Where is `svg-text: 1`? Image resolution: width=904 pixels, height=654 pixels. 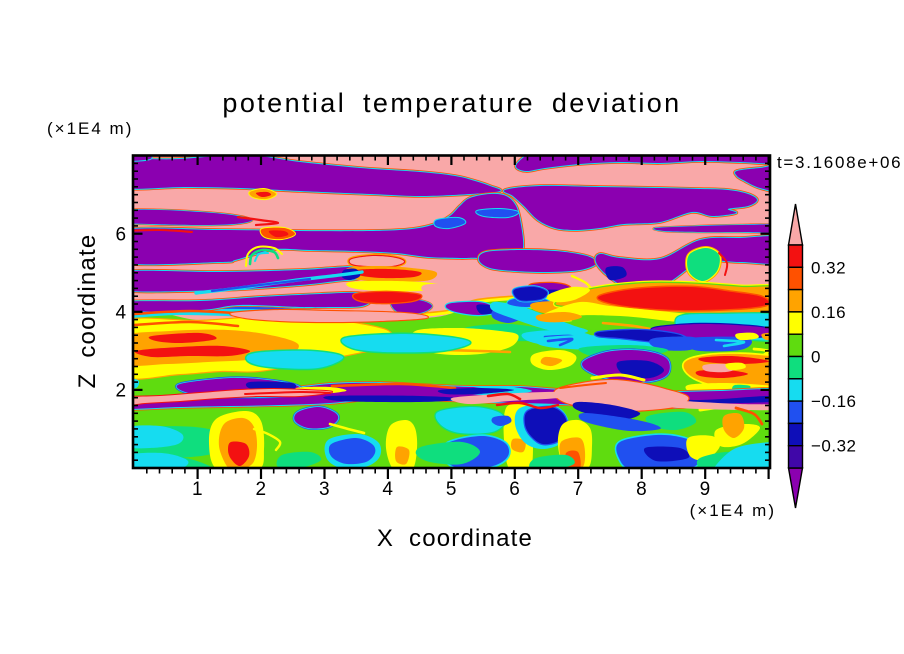 svg-text: 1 is located at coordinates (197, 489).